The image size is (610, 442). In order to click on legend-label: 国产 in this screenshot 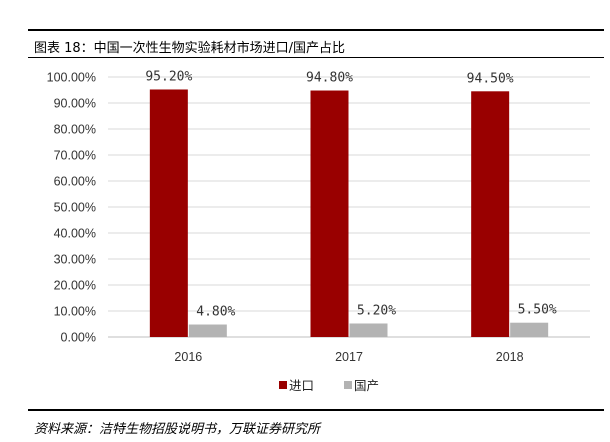, I will do `click(366, 385)`.